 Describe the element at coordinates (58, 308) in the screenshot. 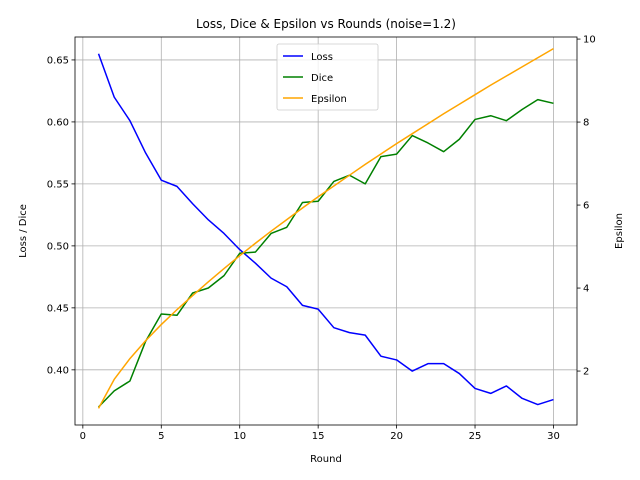

I see `y-tick-label-left: 0.45` at that location.